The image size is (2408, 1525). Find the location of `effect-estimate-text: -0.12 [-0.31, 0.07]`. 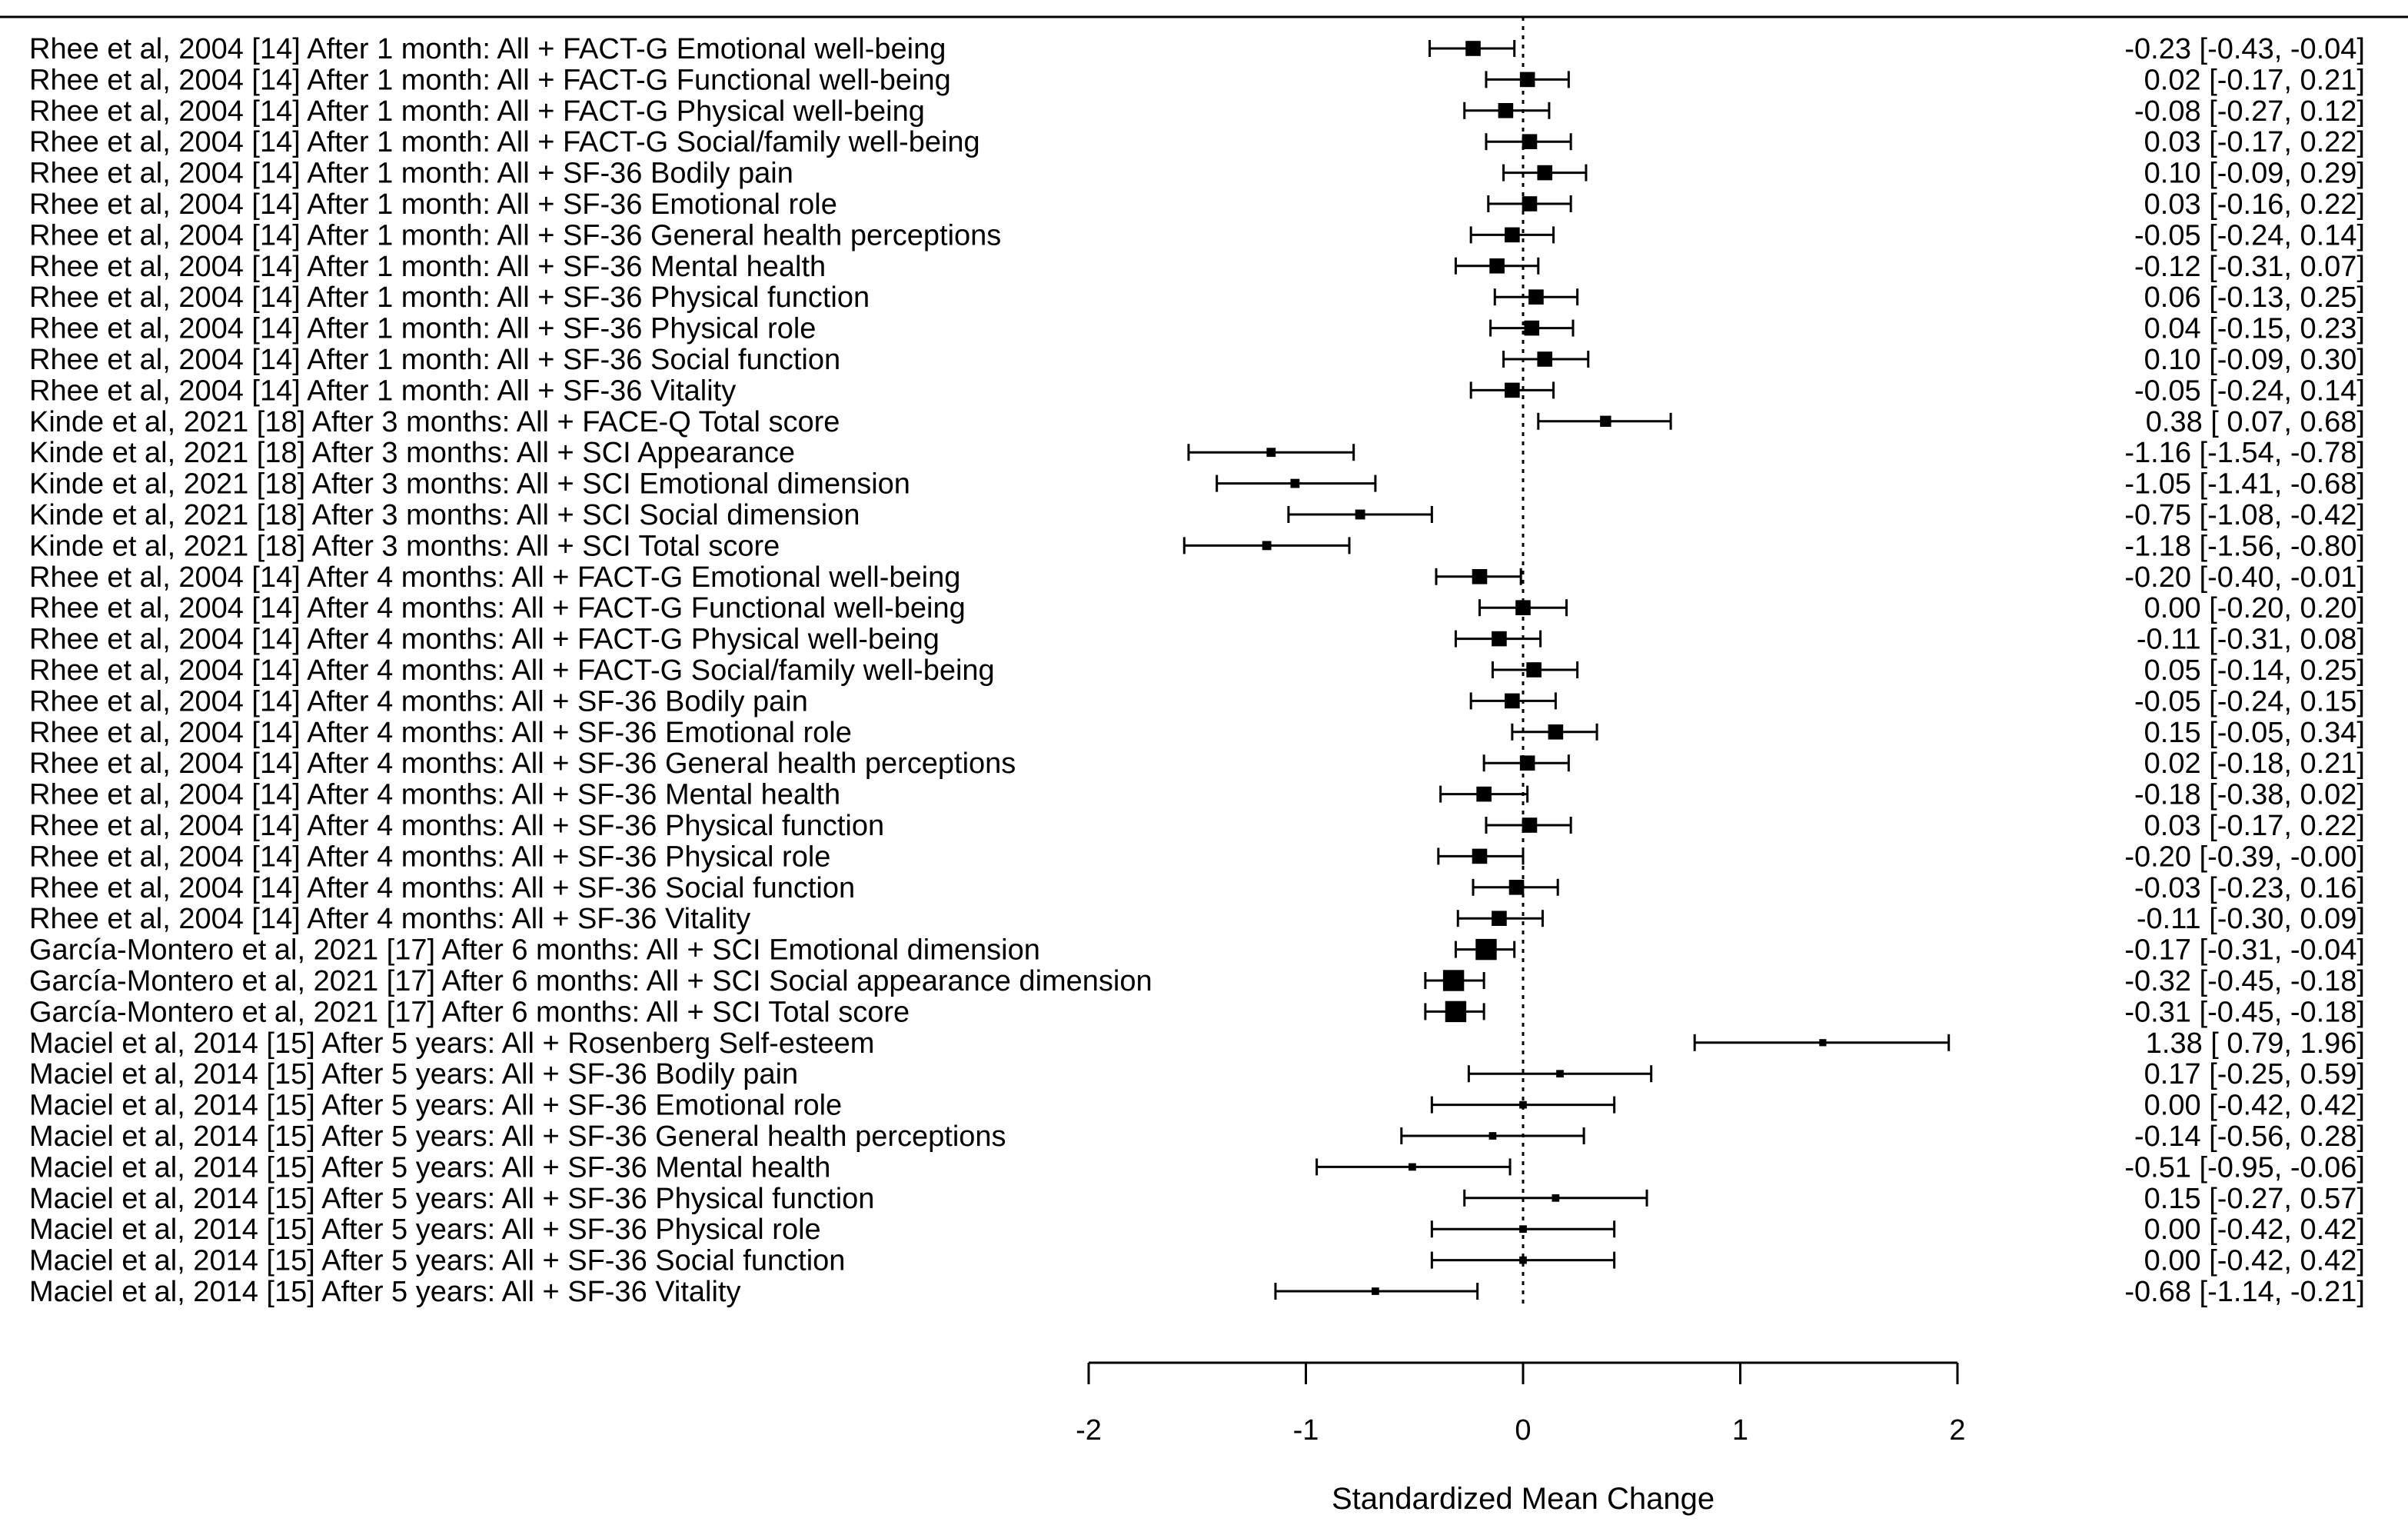

effect-estimate-text: -0.12 [-0.31, 0.07] is located at coordinates (2249, 267).